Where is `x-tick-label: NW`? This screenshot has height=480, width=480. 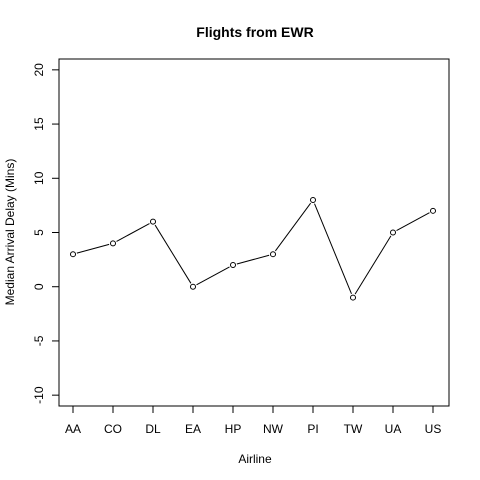
x-tick-label: NW is located at coordinates (273, 429).